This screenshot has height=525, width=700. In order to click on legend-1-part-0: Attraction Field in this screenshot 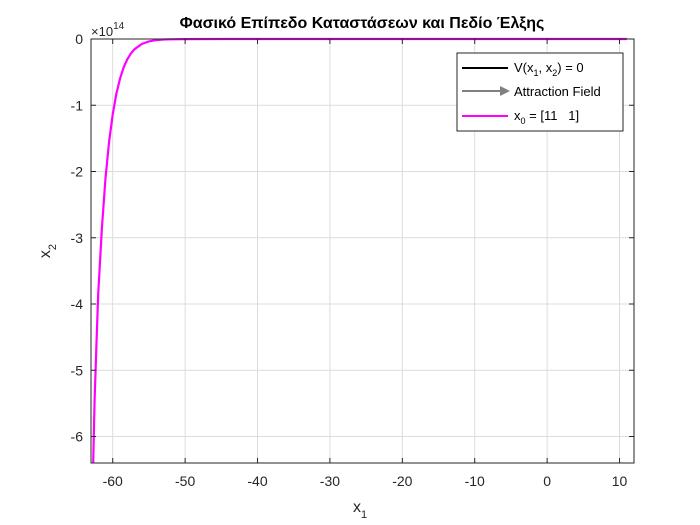, I will do `click(557, 91)`.